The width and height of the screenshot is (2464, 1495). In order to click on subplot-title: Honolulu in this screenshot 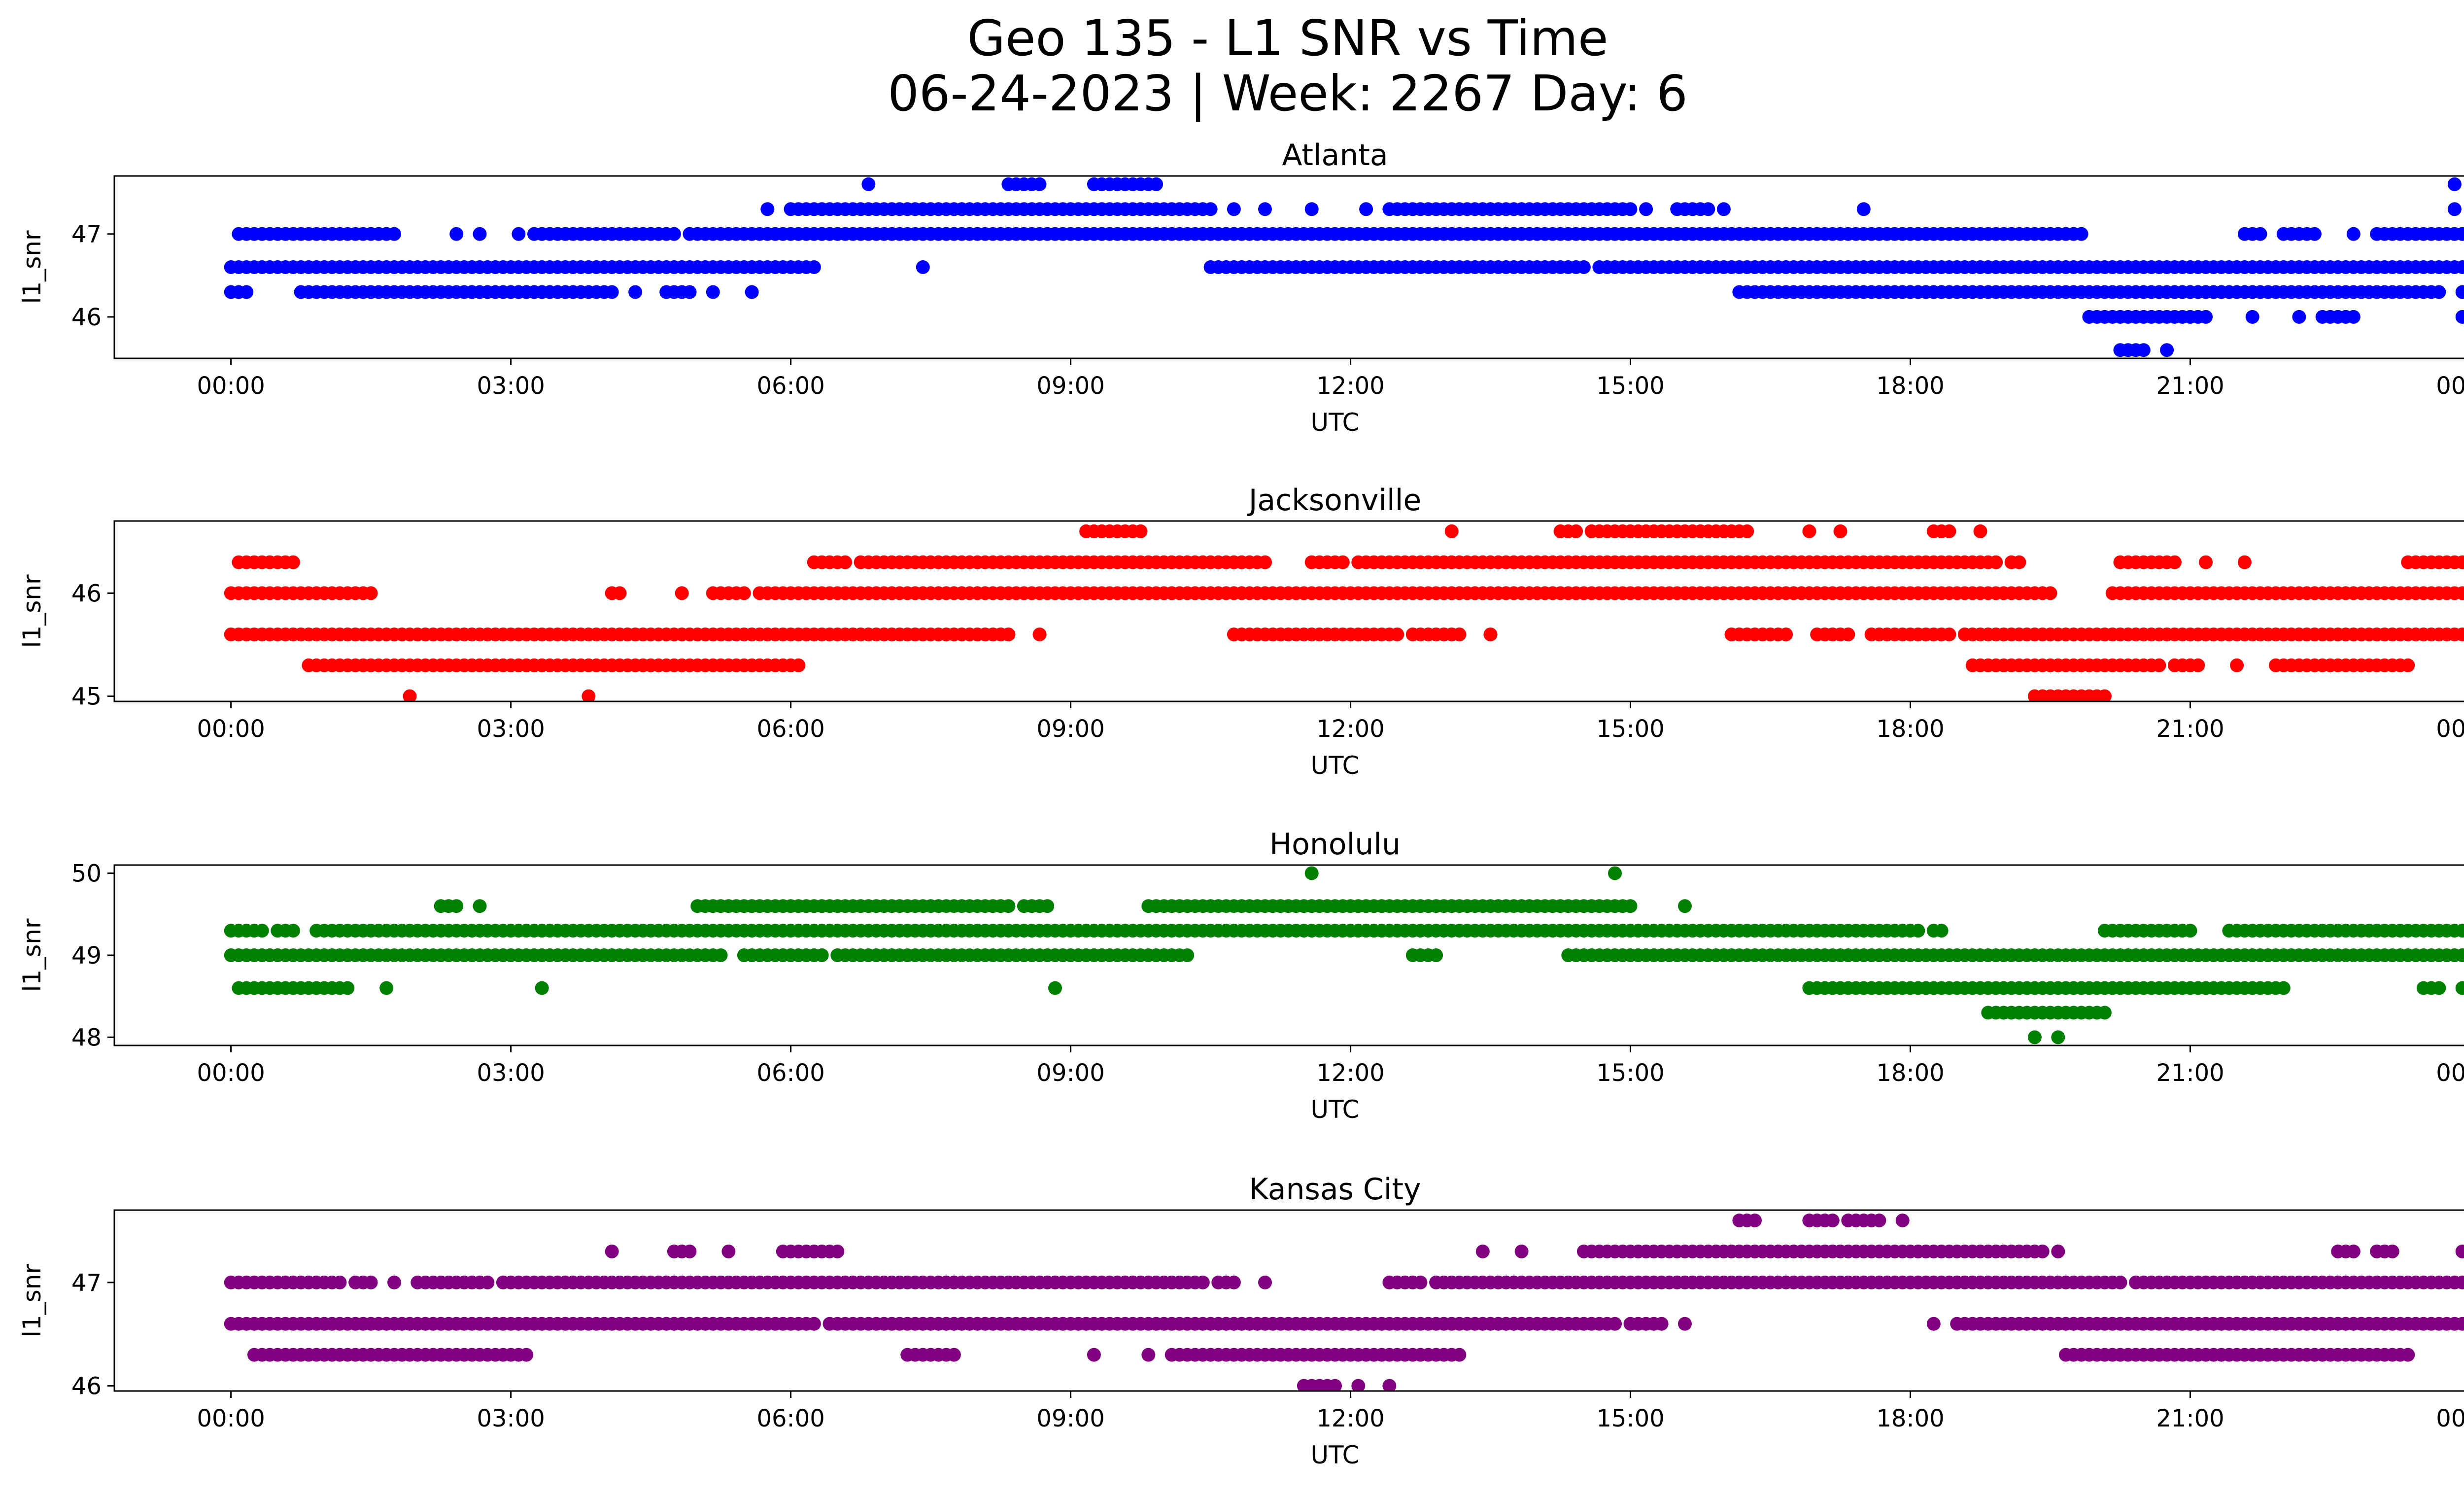, I will do `click(1335, 844)`.